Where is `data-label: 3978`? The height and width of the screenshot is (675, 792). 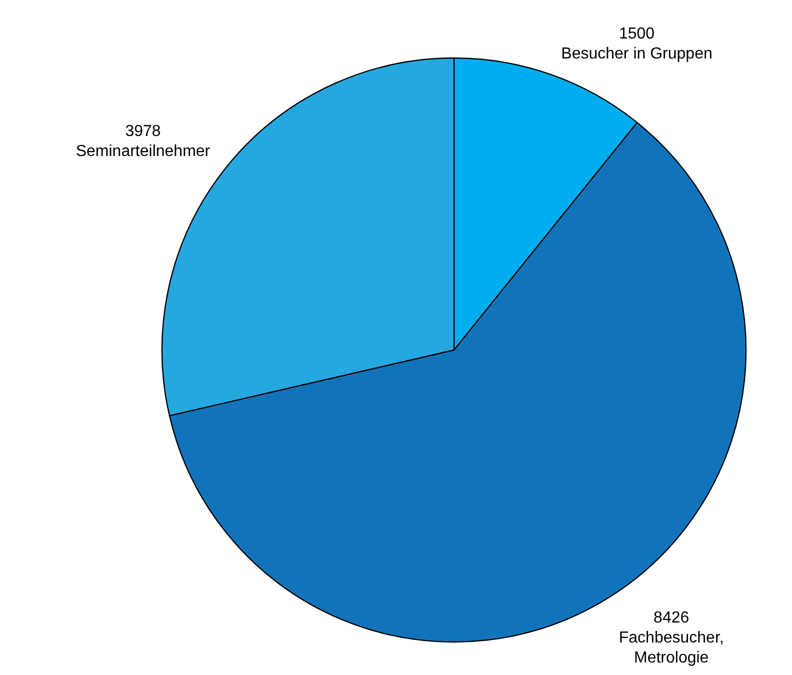
data-label: 3978 is located at coordinates (143, 131).